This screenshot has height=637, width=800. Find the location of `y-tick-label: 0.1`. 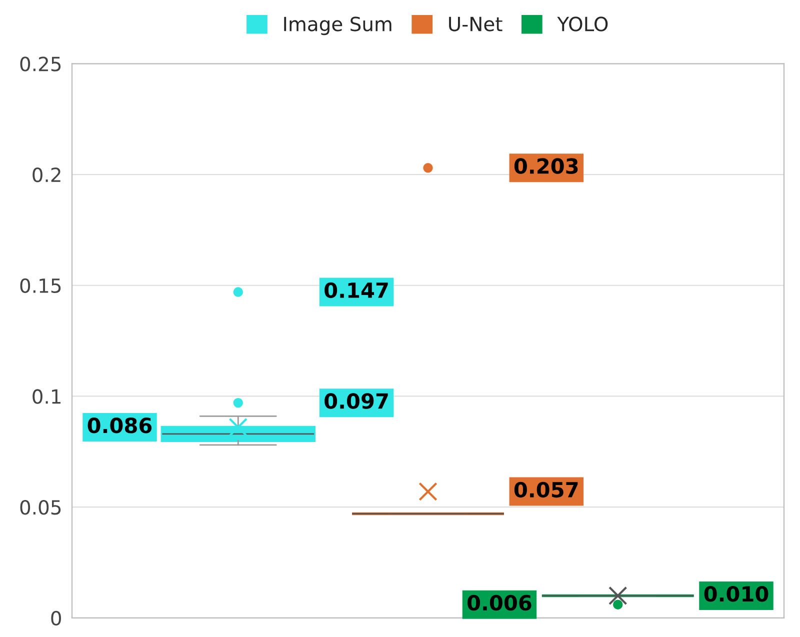

y-tick-label: 0.1 is located at coordinates (46, 396).